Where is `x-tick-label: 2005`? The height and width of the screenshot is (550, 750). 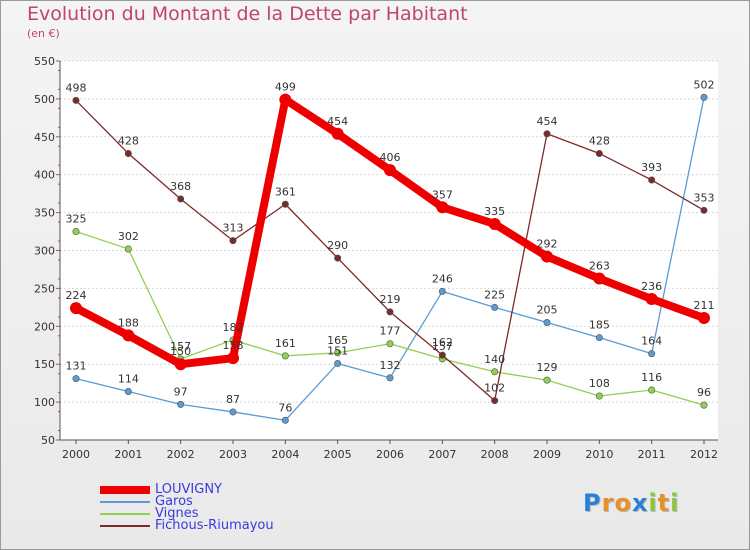 x-tick-label: 2005 is located at coordinates (338, 454).